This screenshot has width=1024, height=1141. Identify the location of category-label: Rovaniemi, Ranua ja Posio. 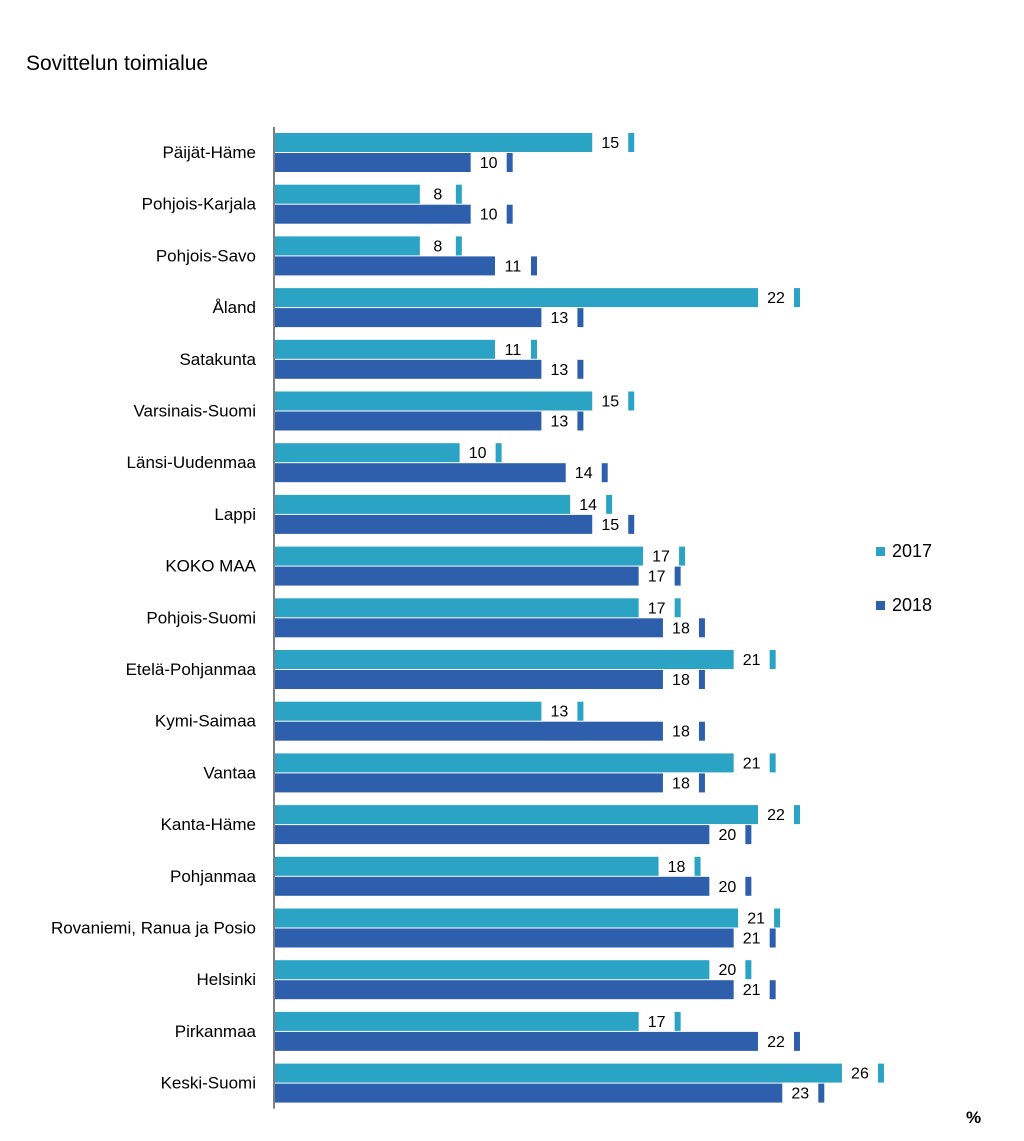
(153, 928).